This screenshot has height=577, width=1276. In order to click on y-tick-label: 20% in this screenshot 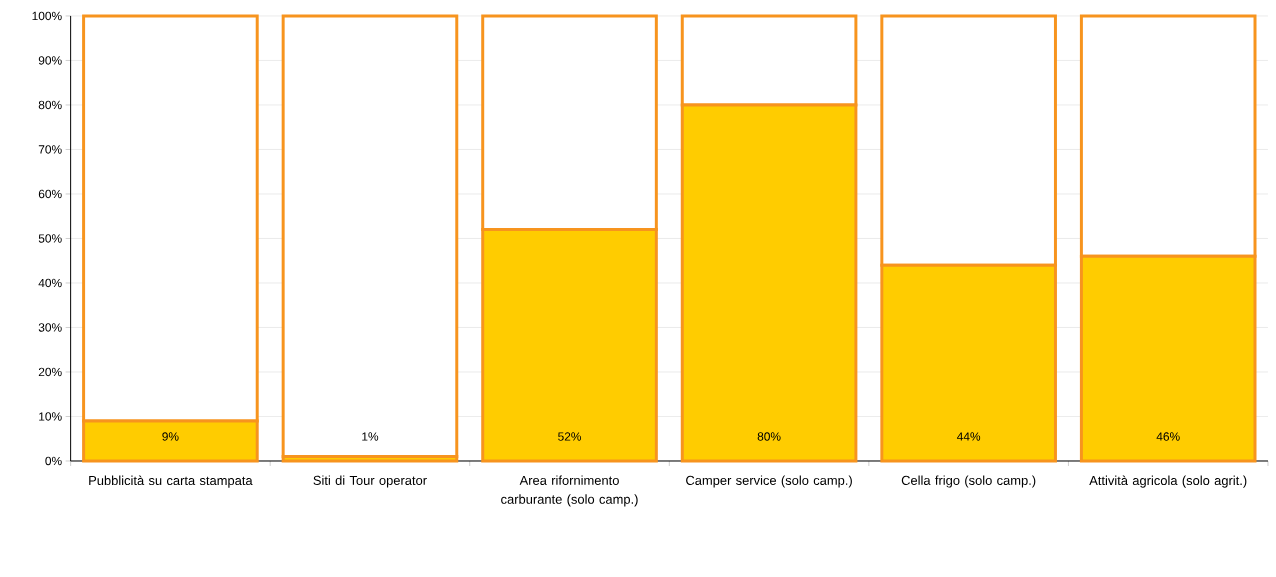, I will do `click(50, 372)`.